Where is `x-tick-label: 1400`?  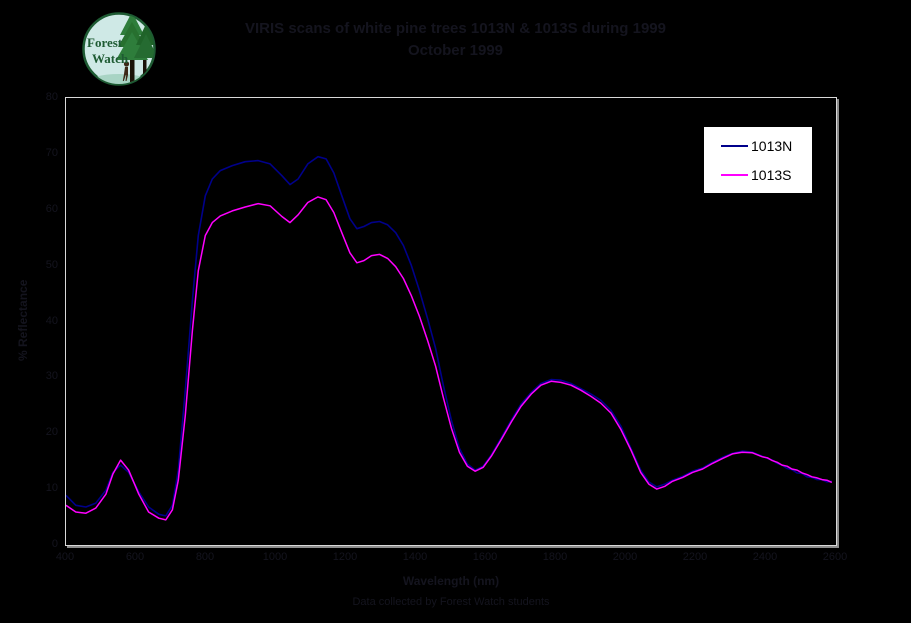 x-tick-label: 1400 is located at coordinates (415, 557).